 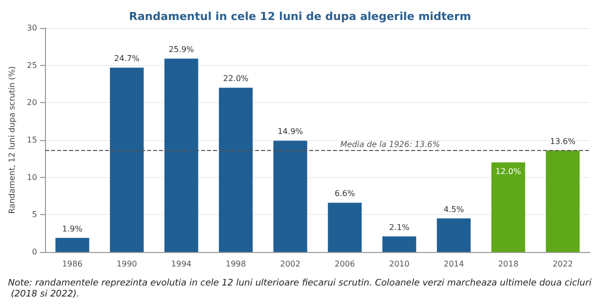 I want to click on x-tick-label: 1998, so click(x=236, y=264).